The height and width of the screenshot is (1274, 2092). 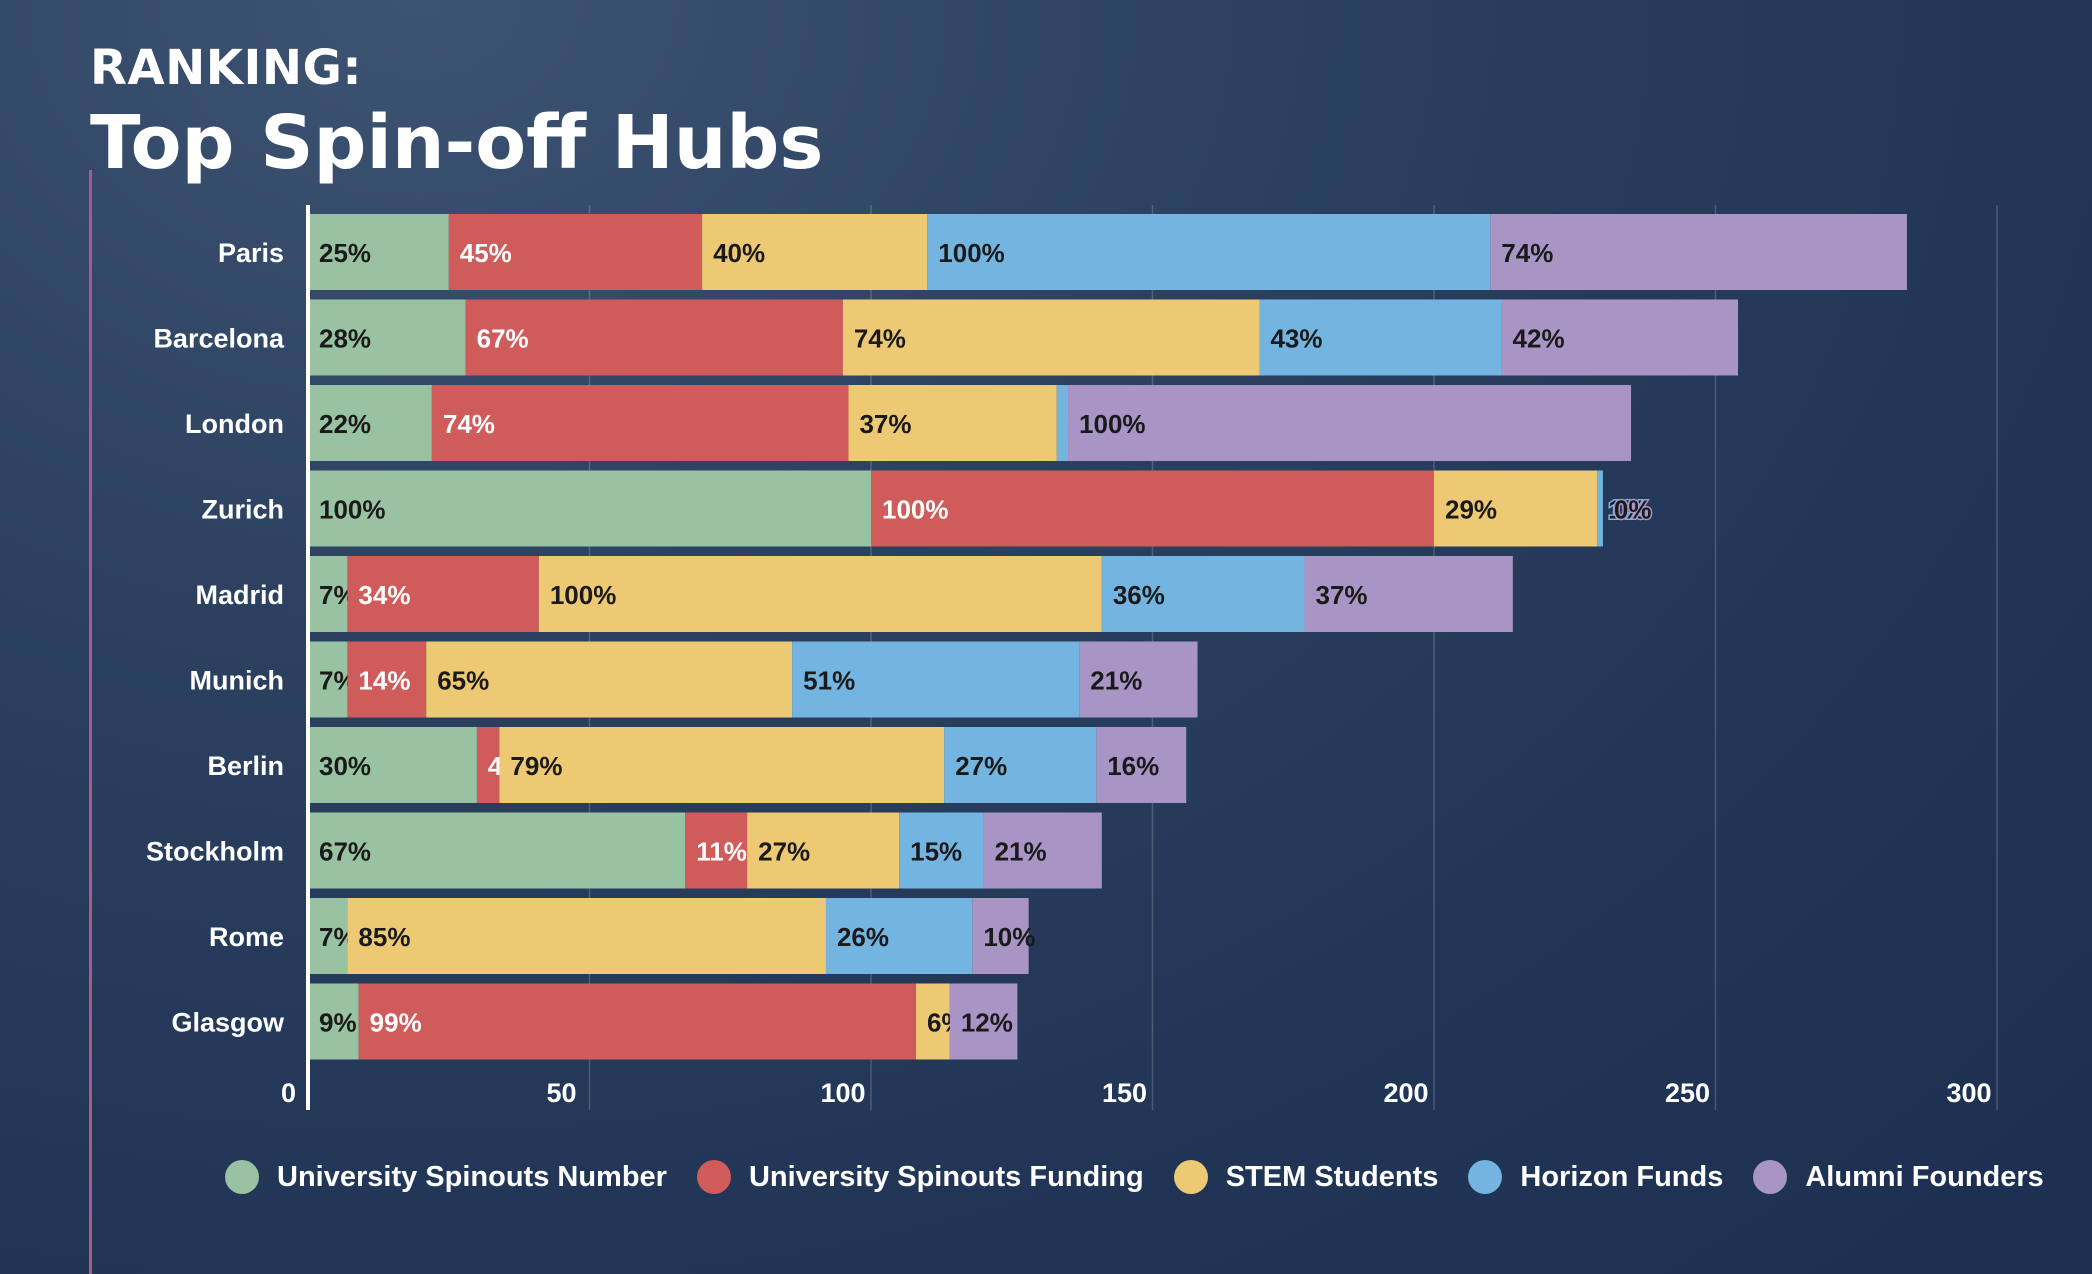 What do you see at coordinates (1627, 510) in the screenshot?
I see `data-label: 1%` at bounding box center [1627, 510].